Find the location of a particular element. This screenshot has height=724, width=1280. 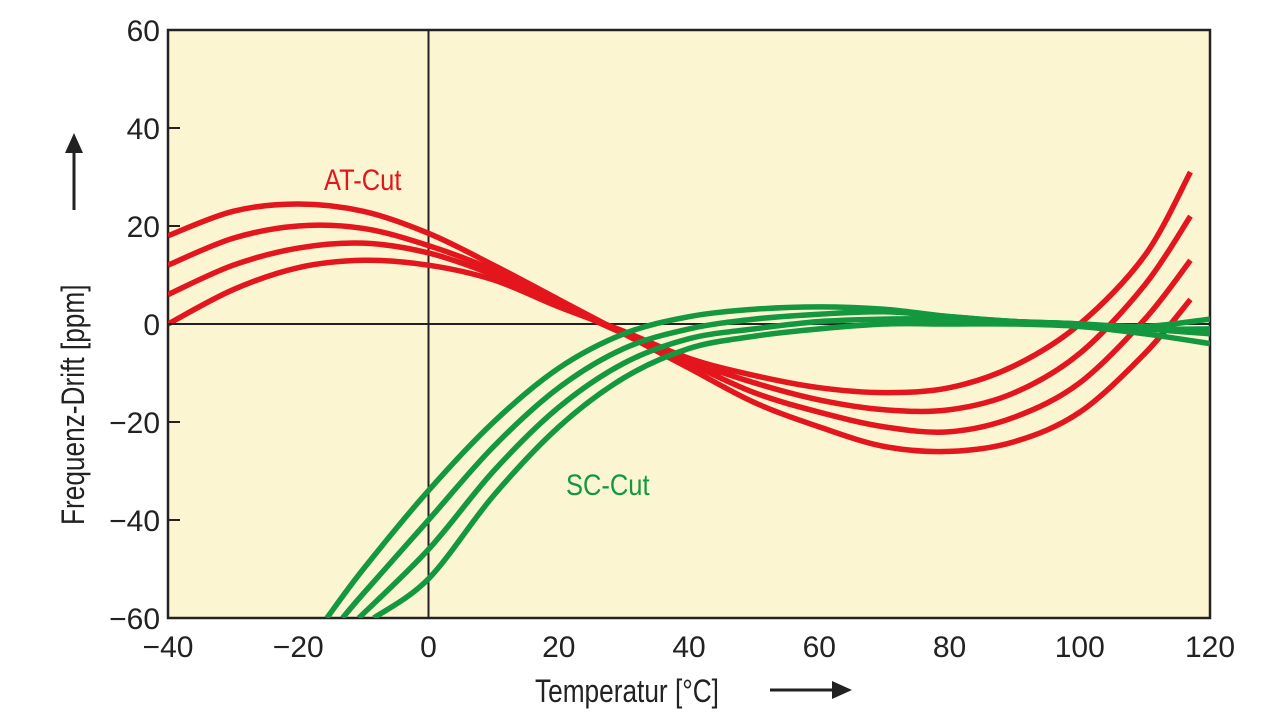

x-axis-label: Temperatur [°C] is located at coordinates (627, 692).